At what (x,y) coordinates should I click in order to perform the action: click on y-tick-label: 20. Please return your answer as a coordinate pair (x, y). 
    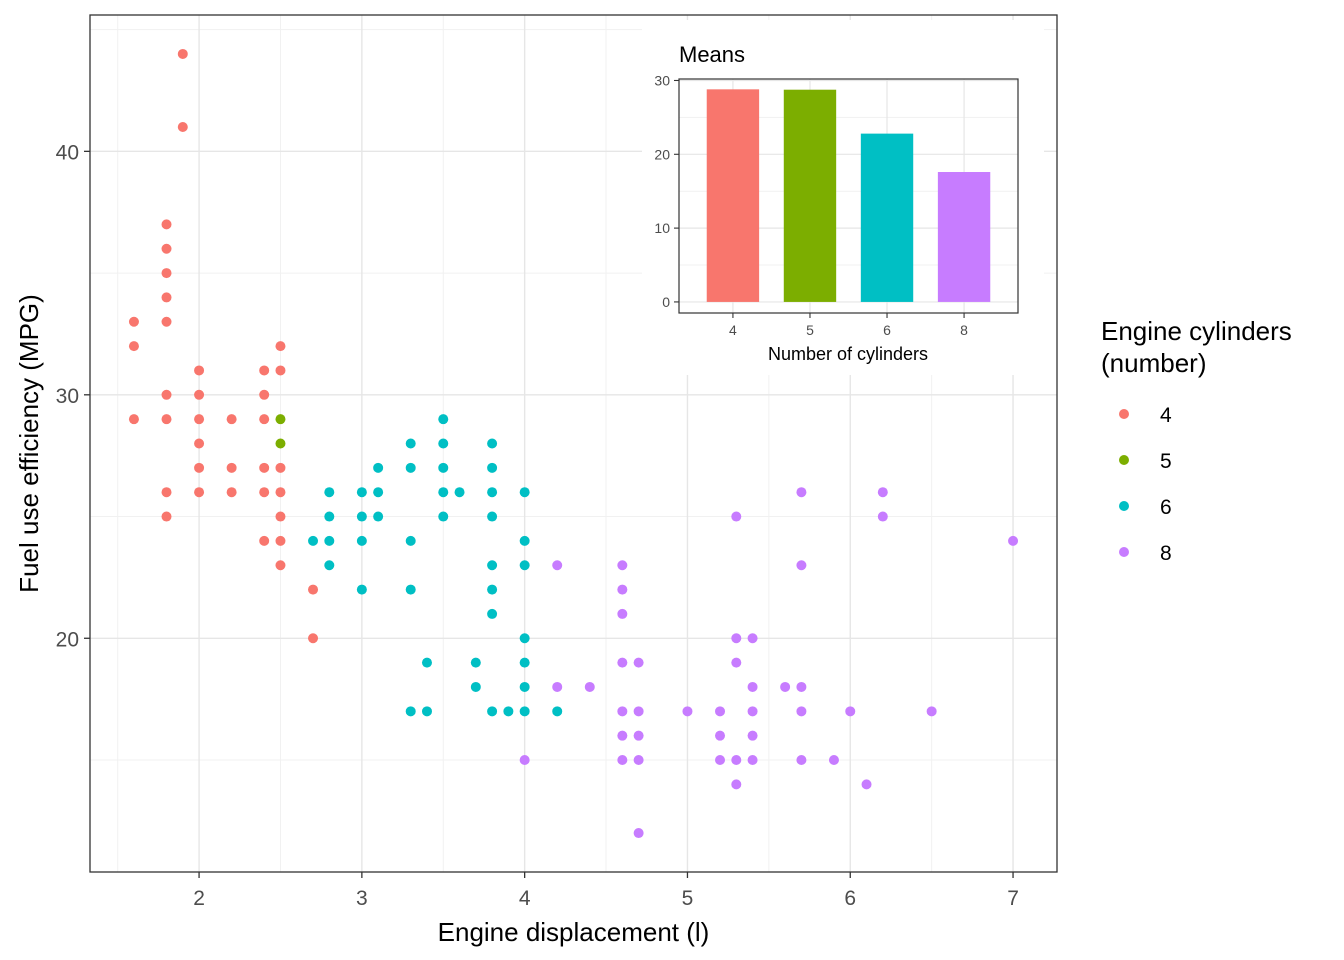
    Looking at the image, I should click on (67, 639).